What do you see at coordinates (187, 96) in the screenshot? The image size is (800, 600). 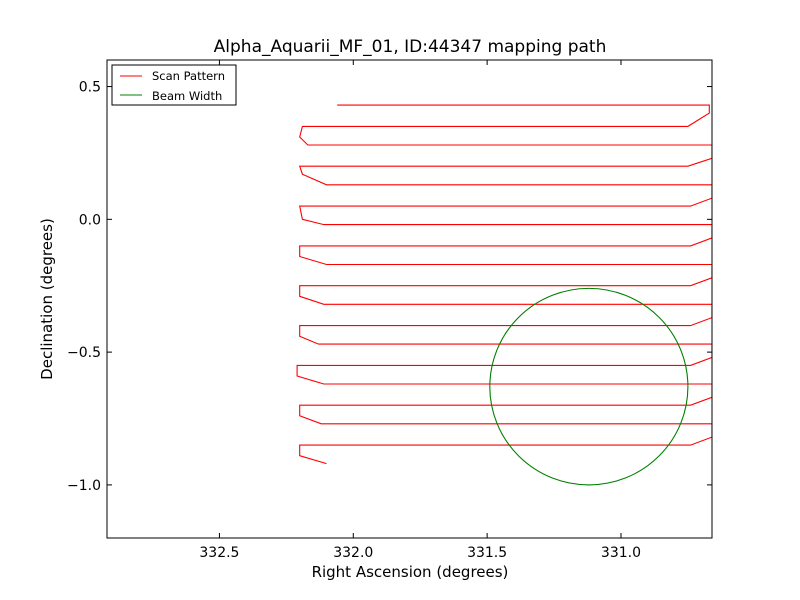 I see `legend-label-beam-width: Beam Width` at bounding box center [187, 96].